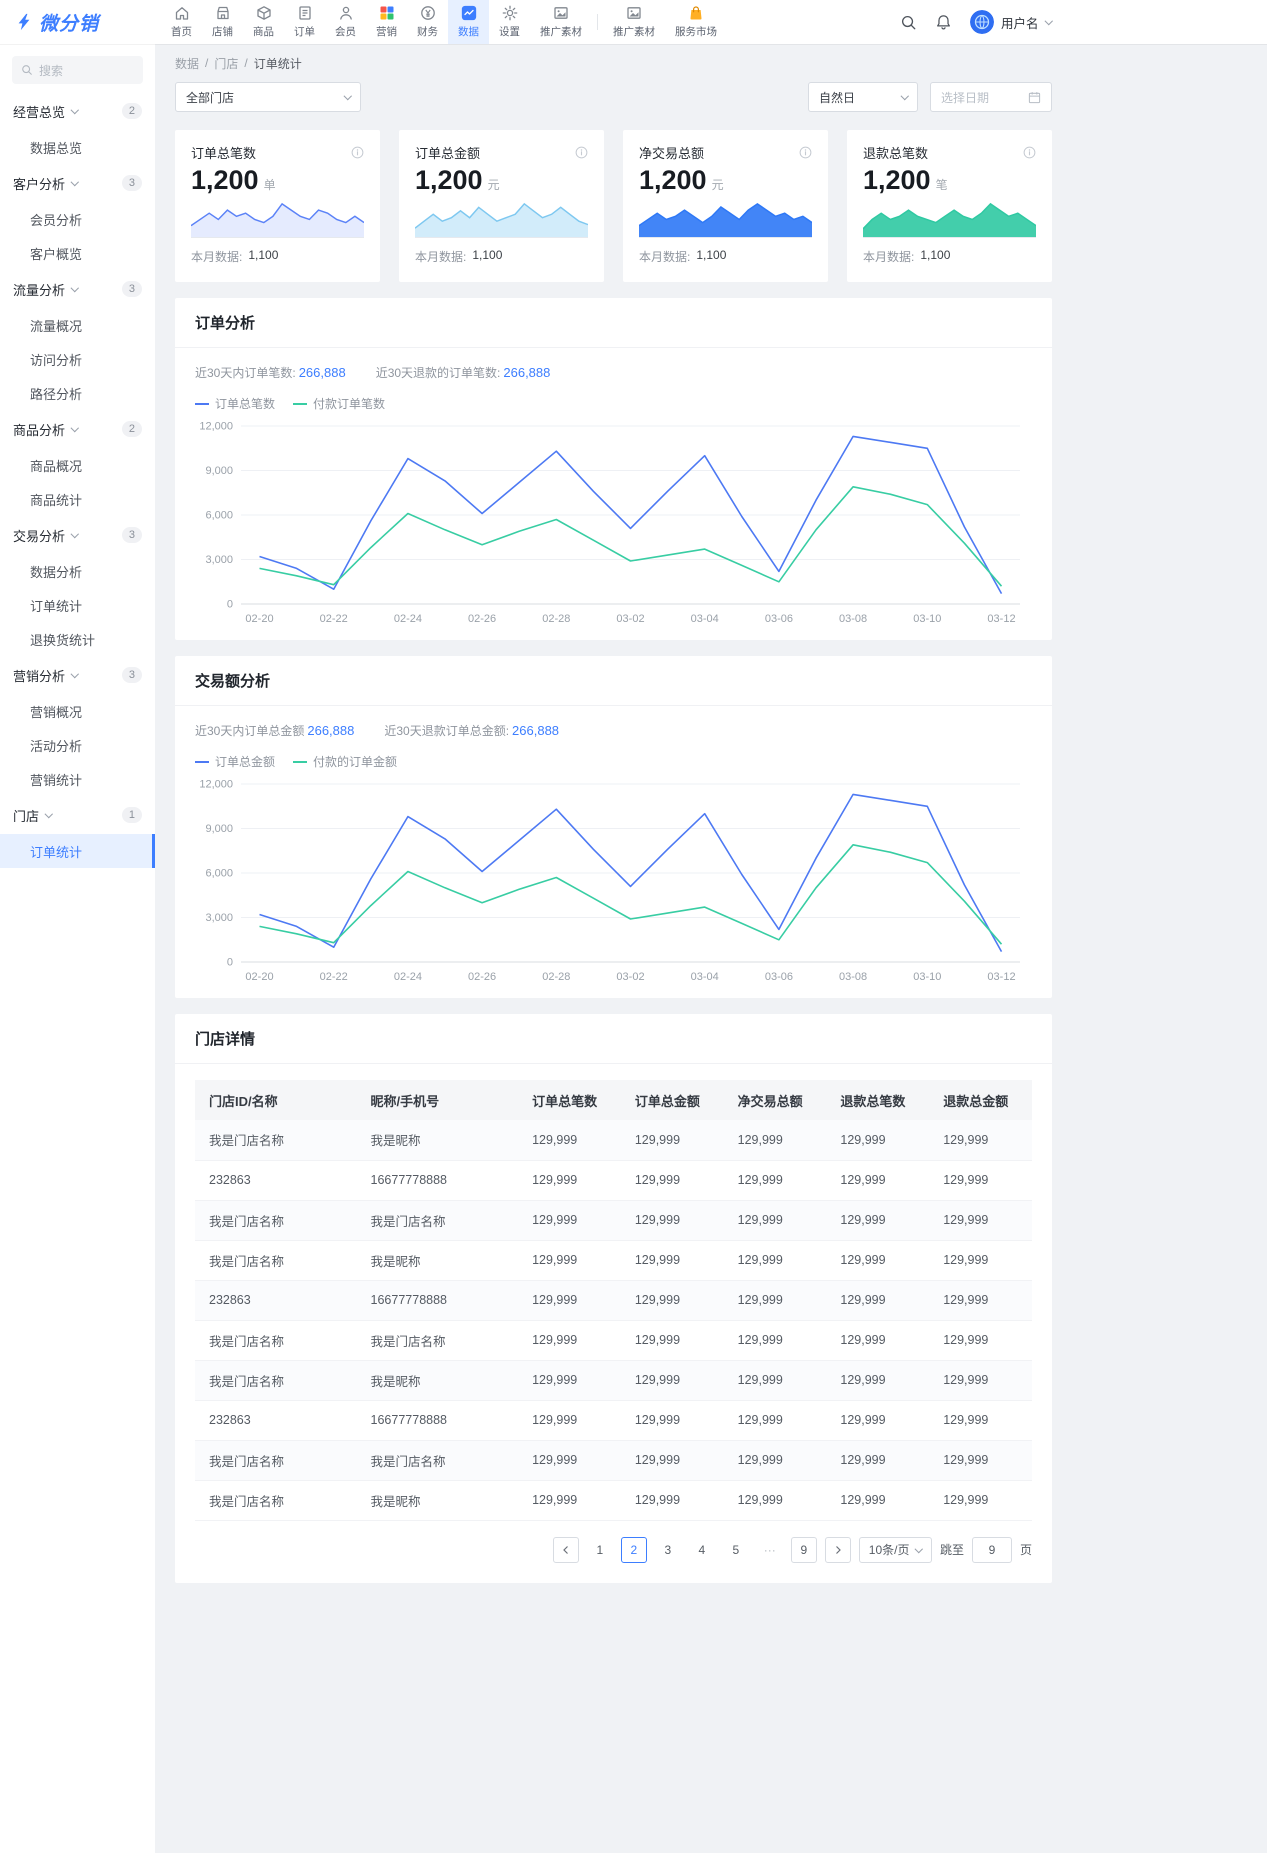 The width and height of the screenshot is (1267, 1853). Describe the element at coordinates (77, 815) in the screenshot. I see `sidebar-group-门店: 门店 1` at that location.